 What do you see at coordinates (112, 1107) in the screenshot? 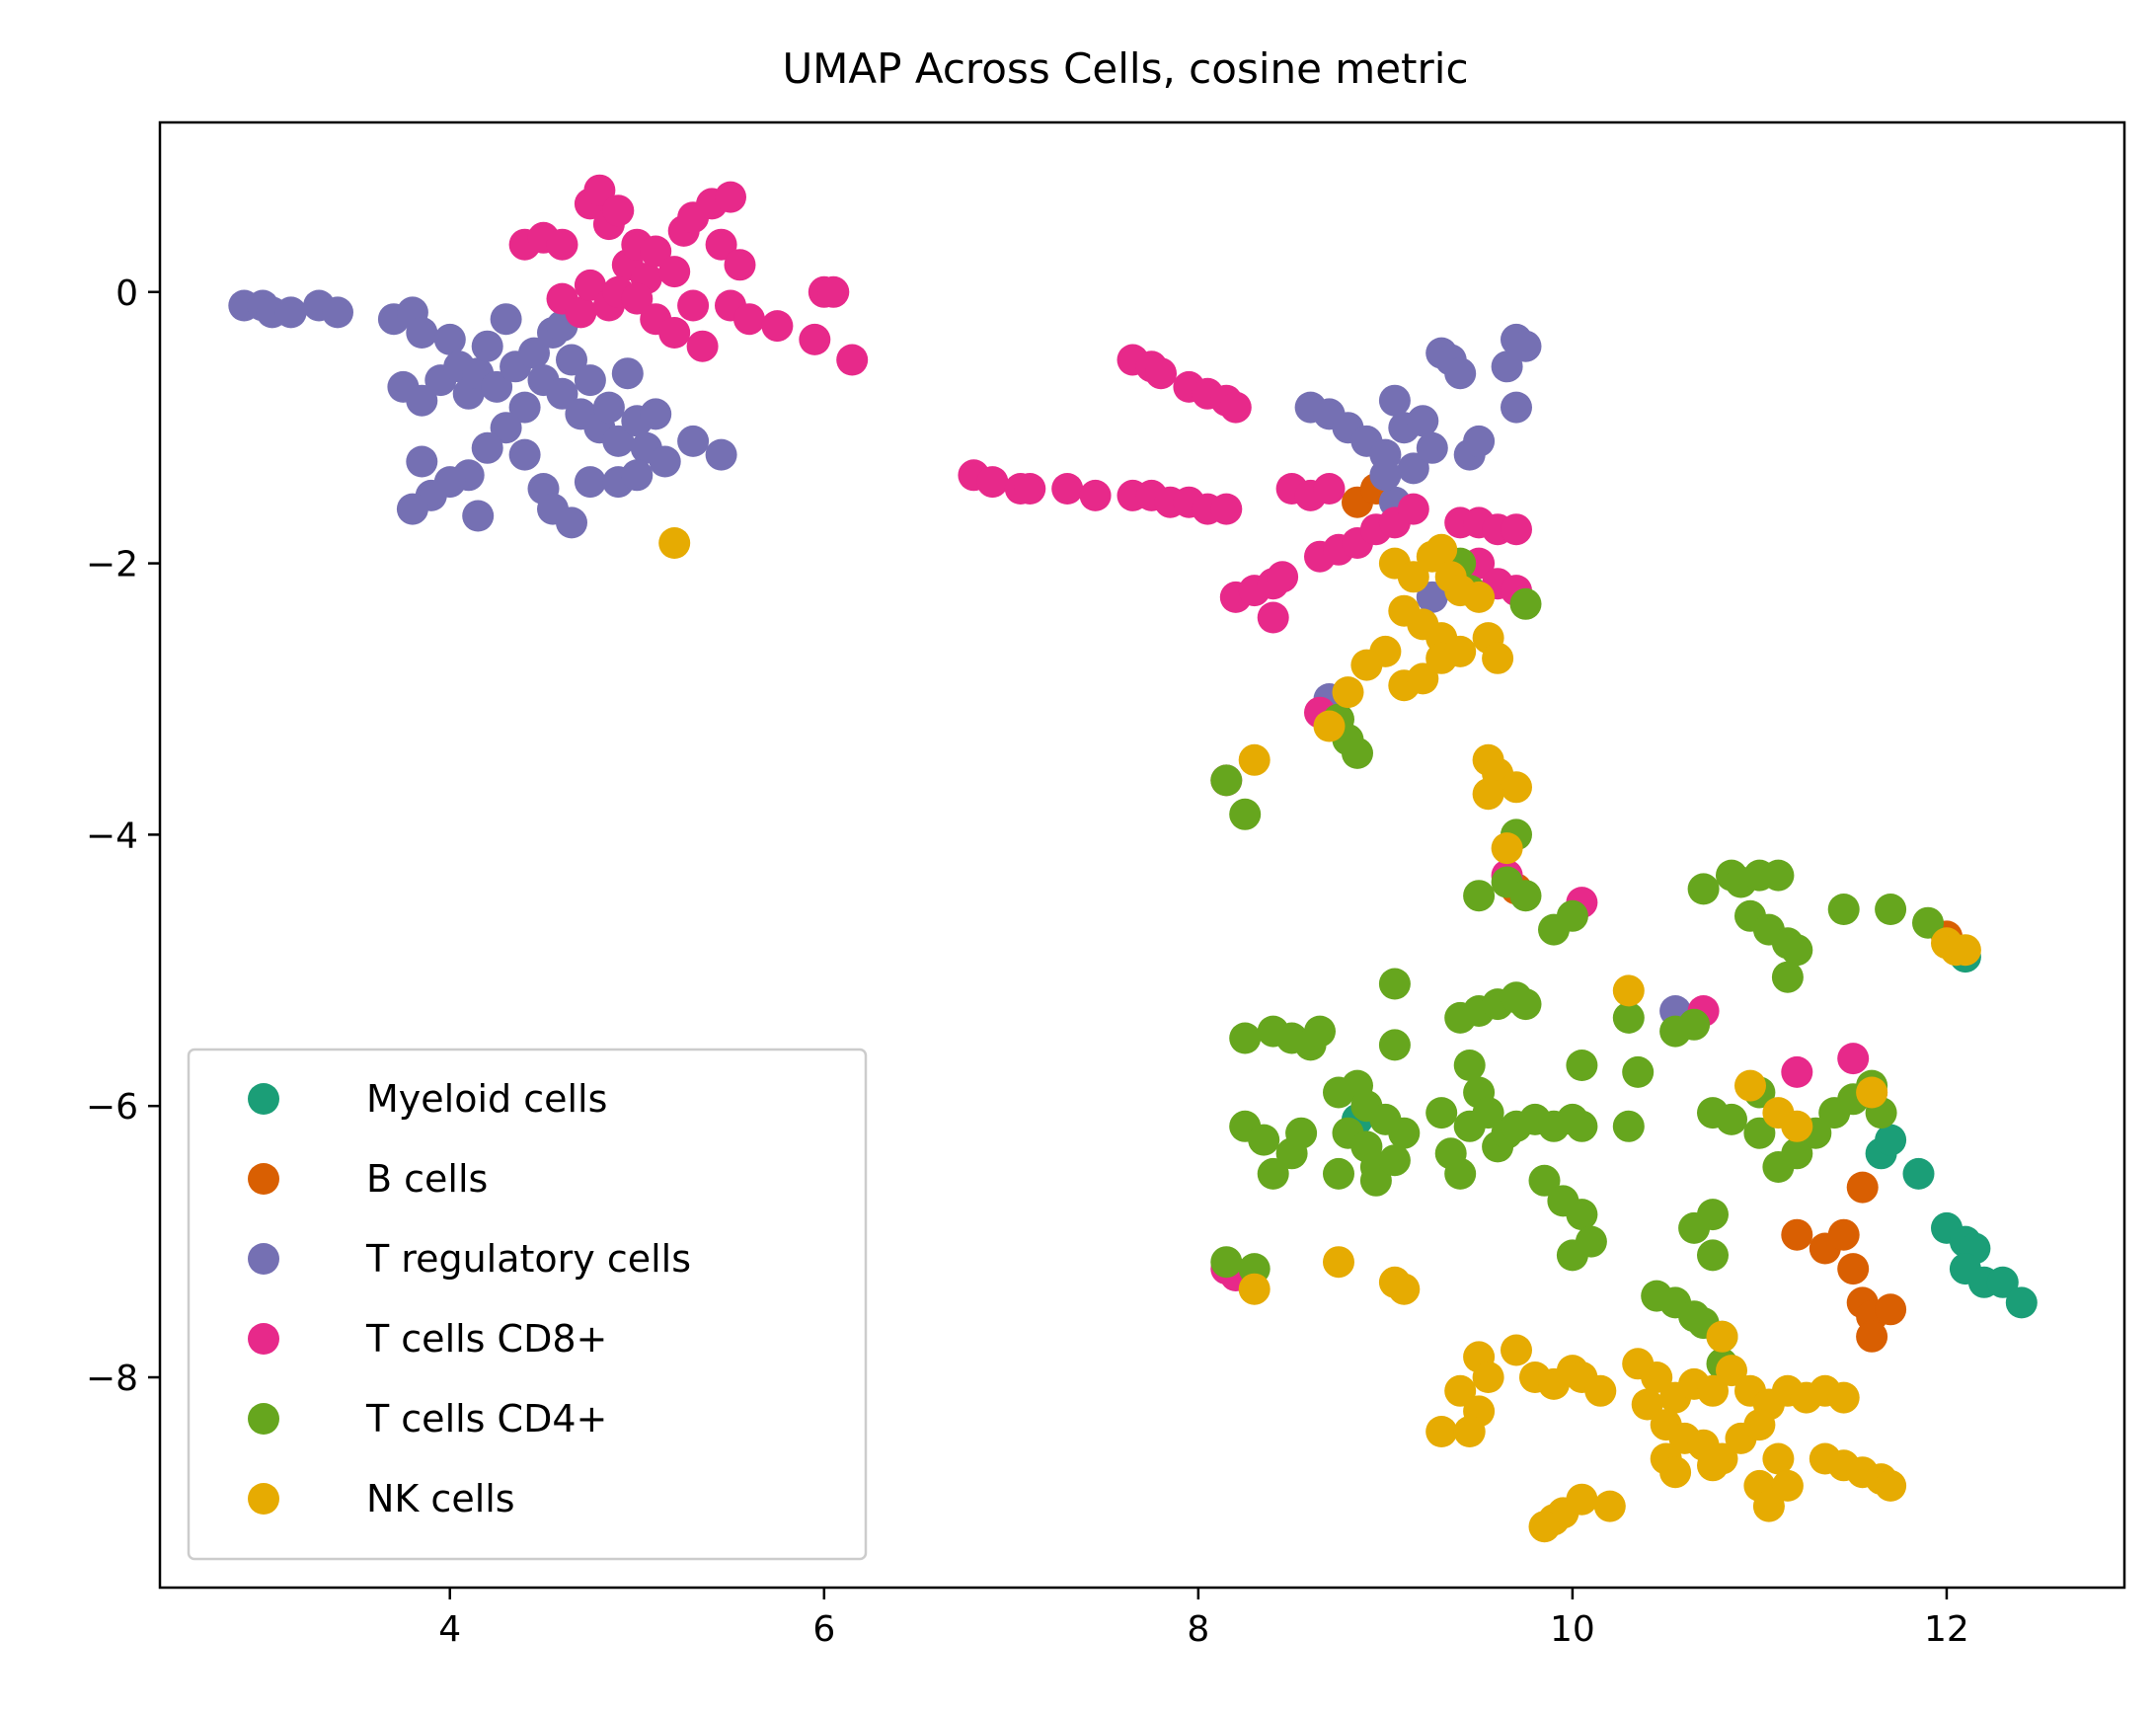
I see `y-tick-label: −6` at bounding box center [112, 1107].